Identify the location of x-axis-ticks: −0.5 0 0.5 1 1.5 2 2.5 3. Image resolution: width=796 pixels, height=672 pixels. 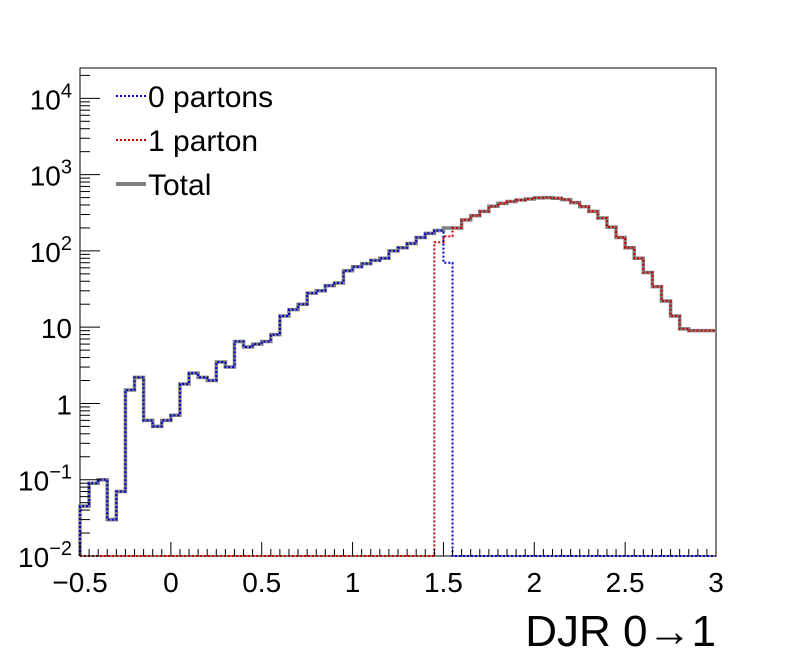
(388, 570).